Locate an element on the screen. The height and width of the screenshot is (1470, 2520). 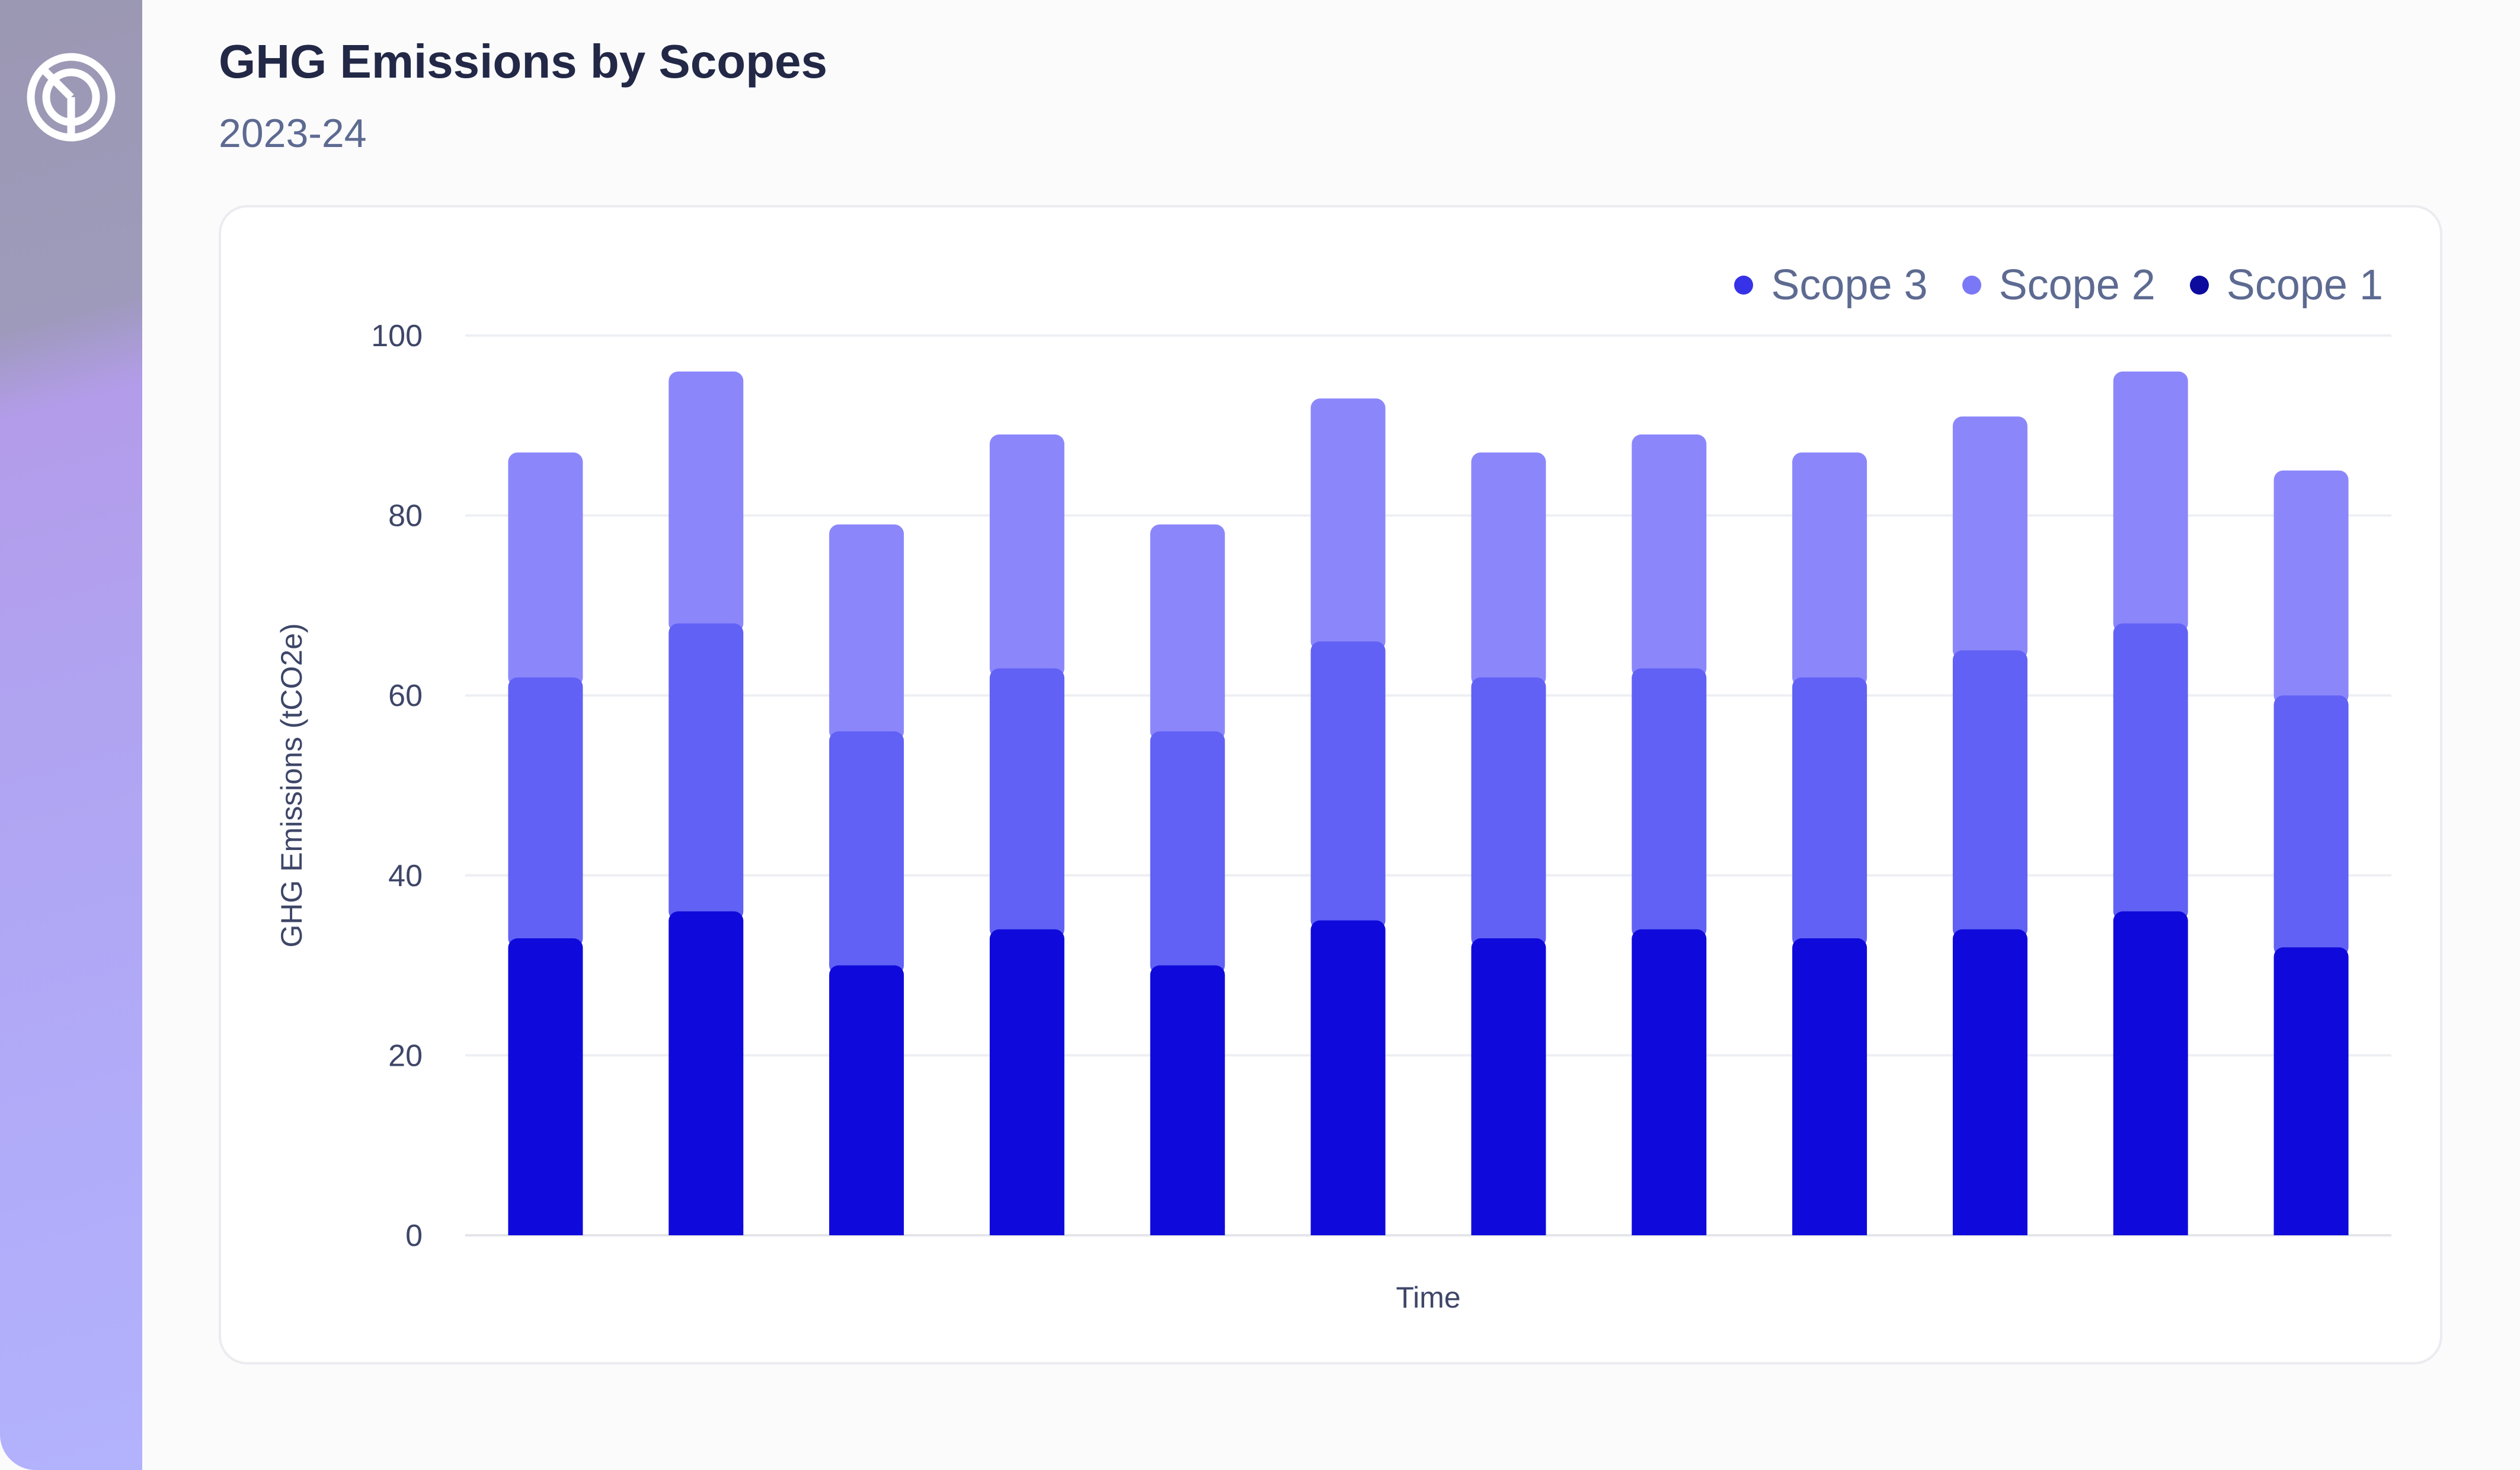
bar-scope-1-8-base is located at coordinates (1669, 1230).